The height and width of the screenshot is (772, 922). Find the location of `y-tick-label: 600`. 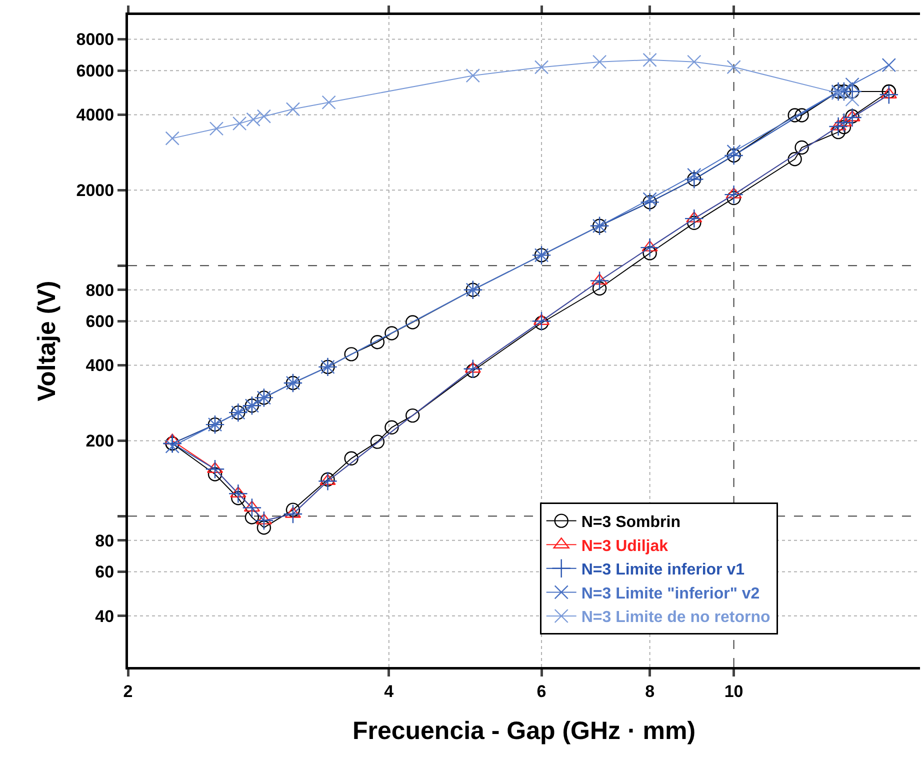

y-tick-label: 600 is located at coordinates (100, 322).